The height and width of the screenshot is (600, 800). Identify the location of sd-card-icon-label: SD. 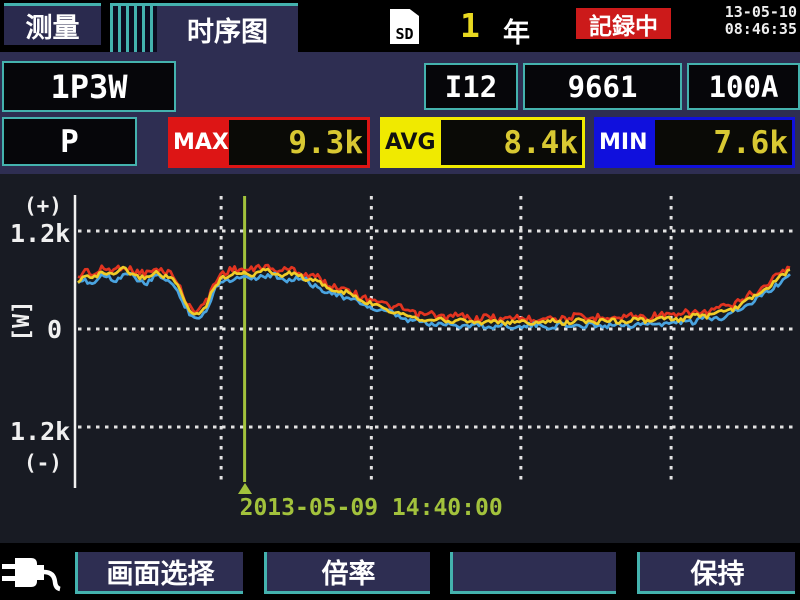
(404, 34).